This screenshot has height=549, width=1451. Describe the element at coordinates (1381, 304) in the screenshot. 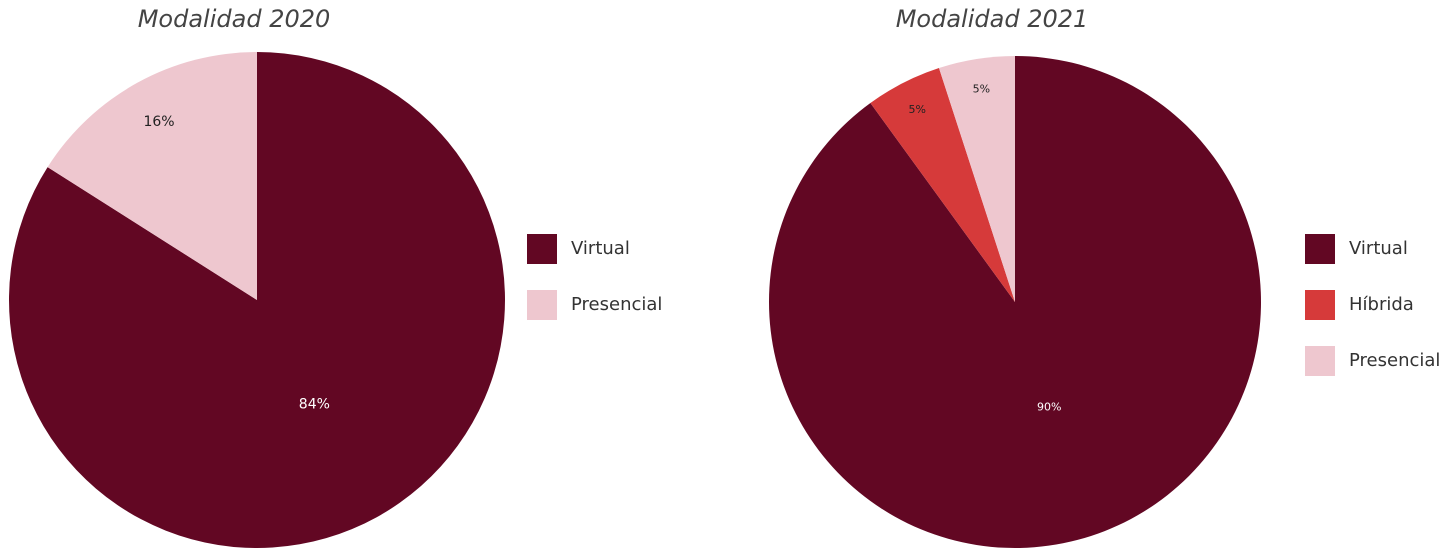

I see `legend-label: Híbrida` at that location.